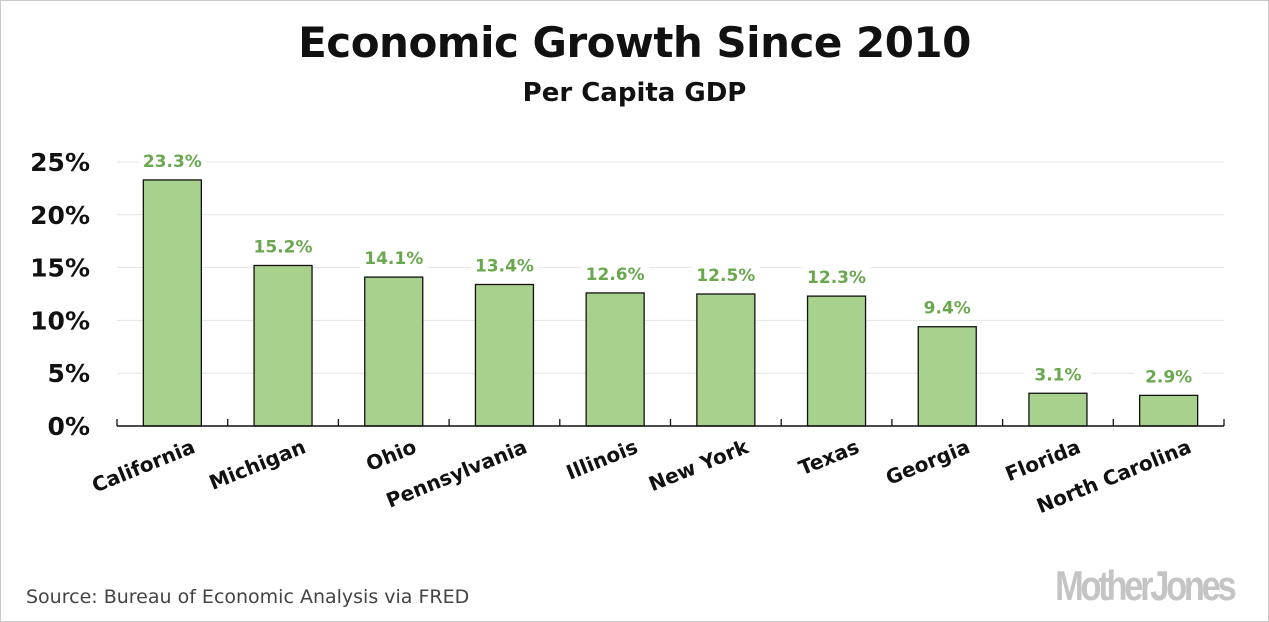  I want to click on data-label: 2.9%, so click(1168, 377).